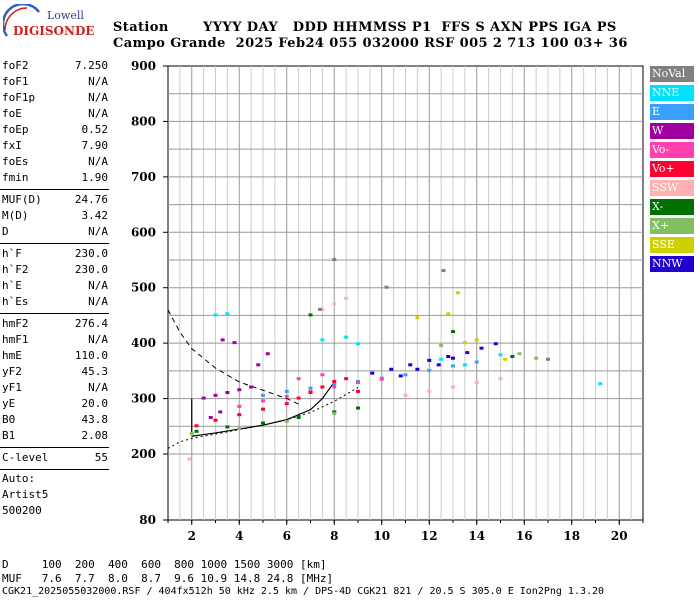 This screenshot has height=600, width=700. Describe the element at coordinates (55, 162) in the screenshot. I see `param-row-foes: foEs N/A` at that location.